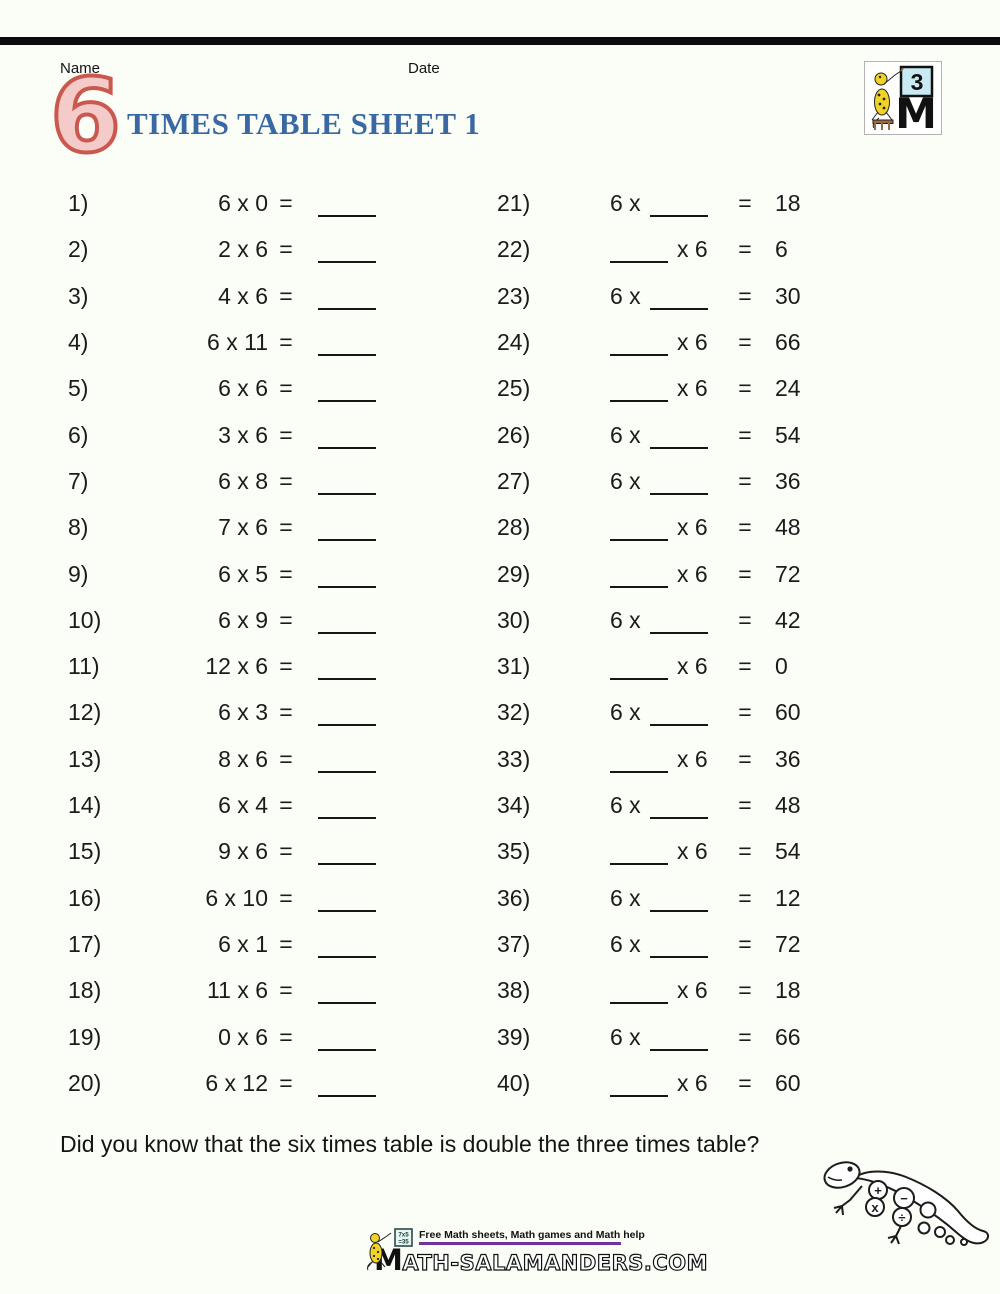 The width and height of the screenshot is (1000, 1294). I want to click on gecko-divide-symbol: ÷, so click(901, 1217).